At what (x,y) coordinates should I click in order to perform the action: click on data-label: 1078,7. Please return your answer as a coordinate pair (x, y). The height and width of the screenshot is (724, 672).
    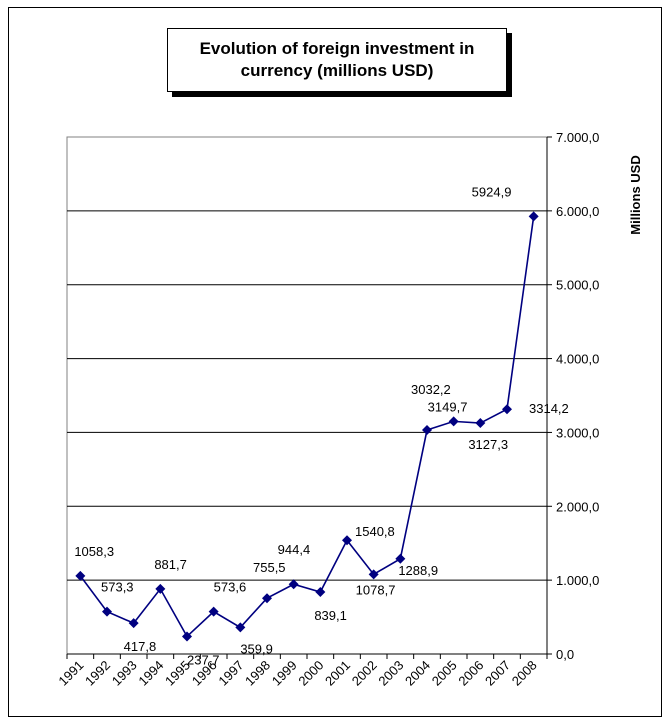
    Looking at the image, I should click on (376, 589).